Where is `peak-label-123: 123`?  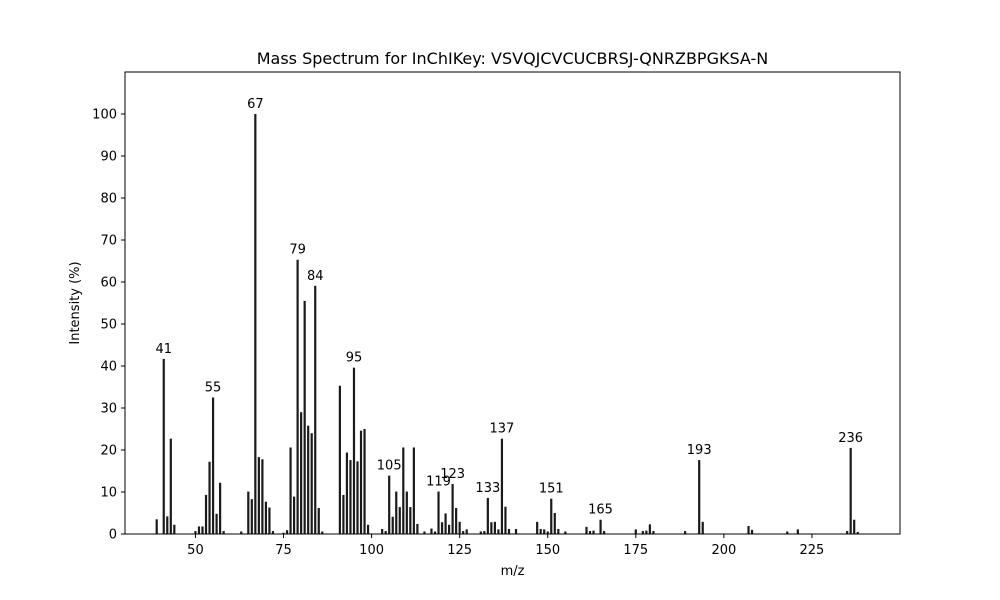
peak-label-123: 123 is located at coordinates (452, 474).